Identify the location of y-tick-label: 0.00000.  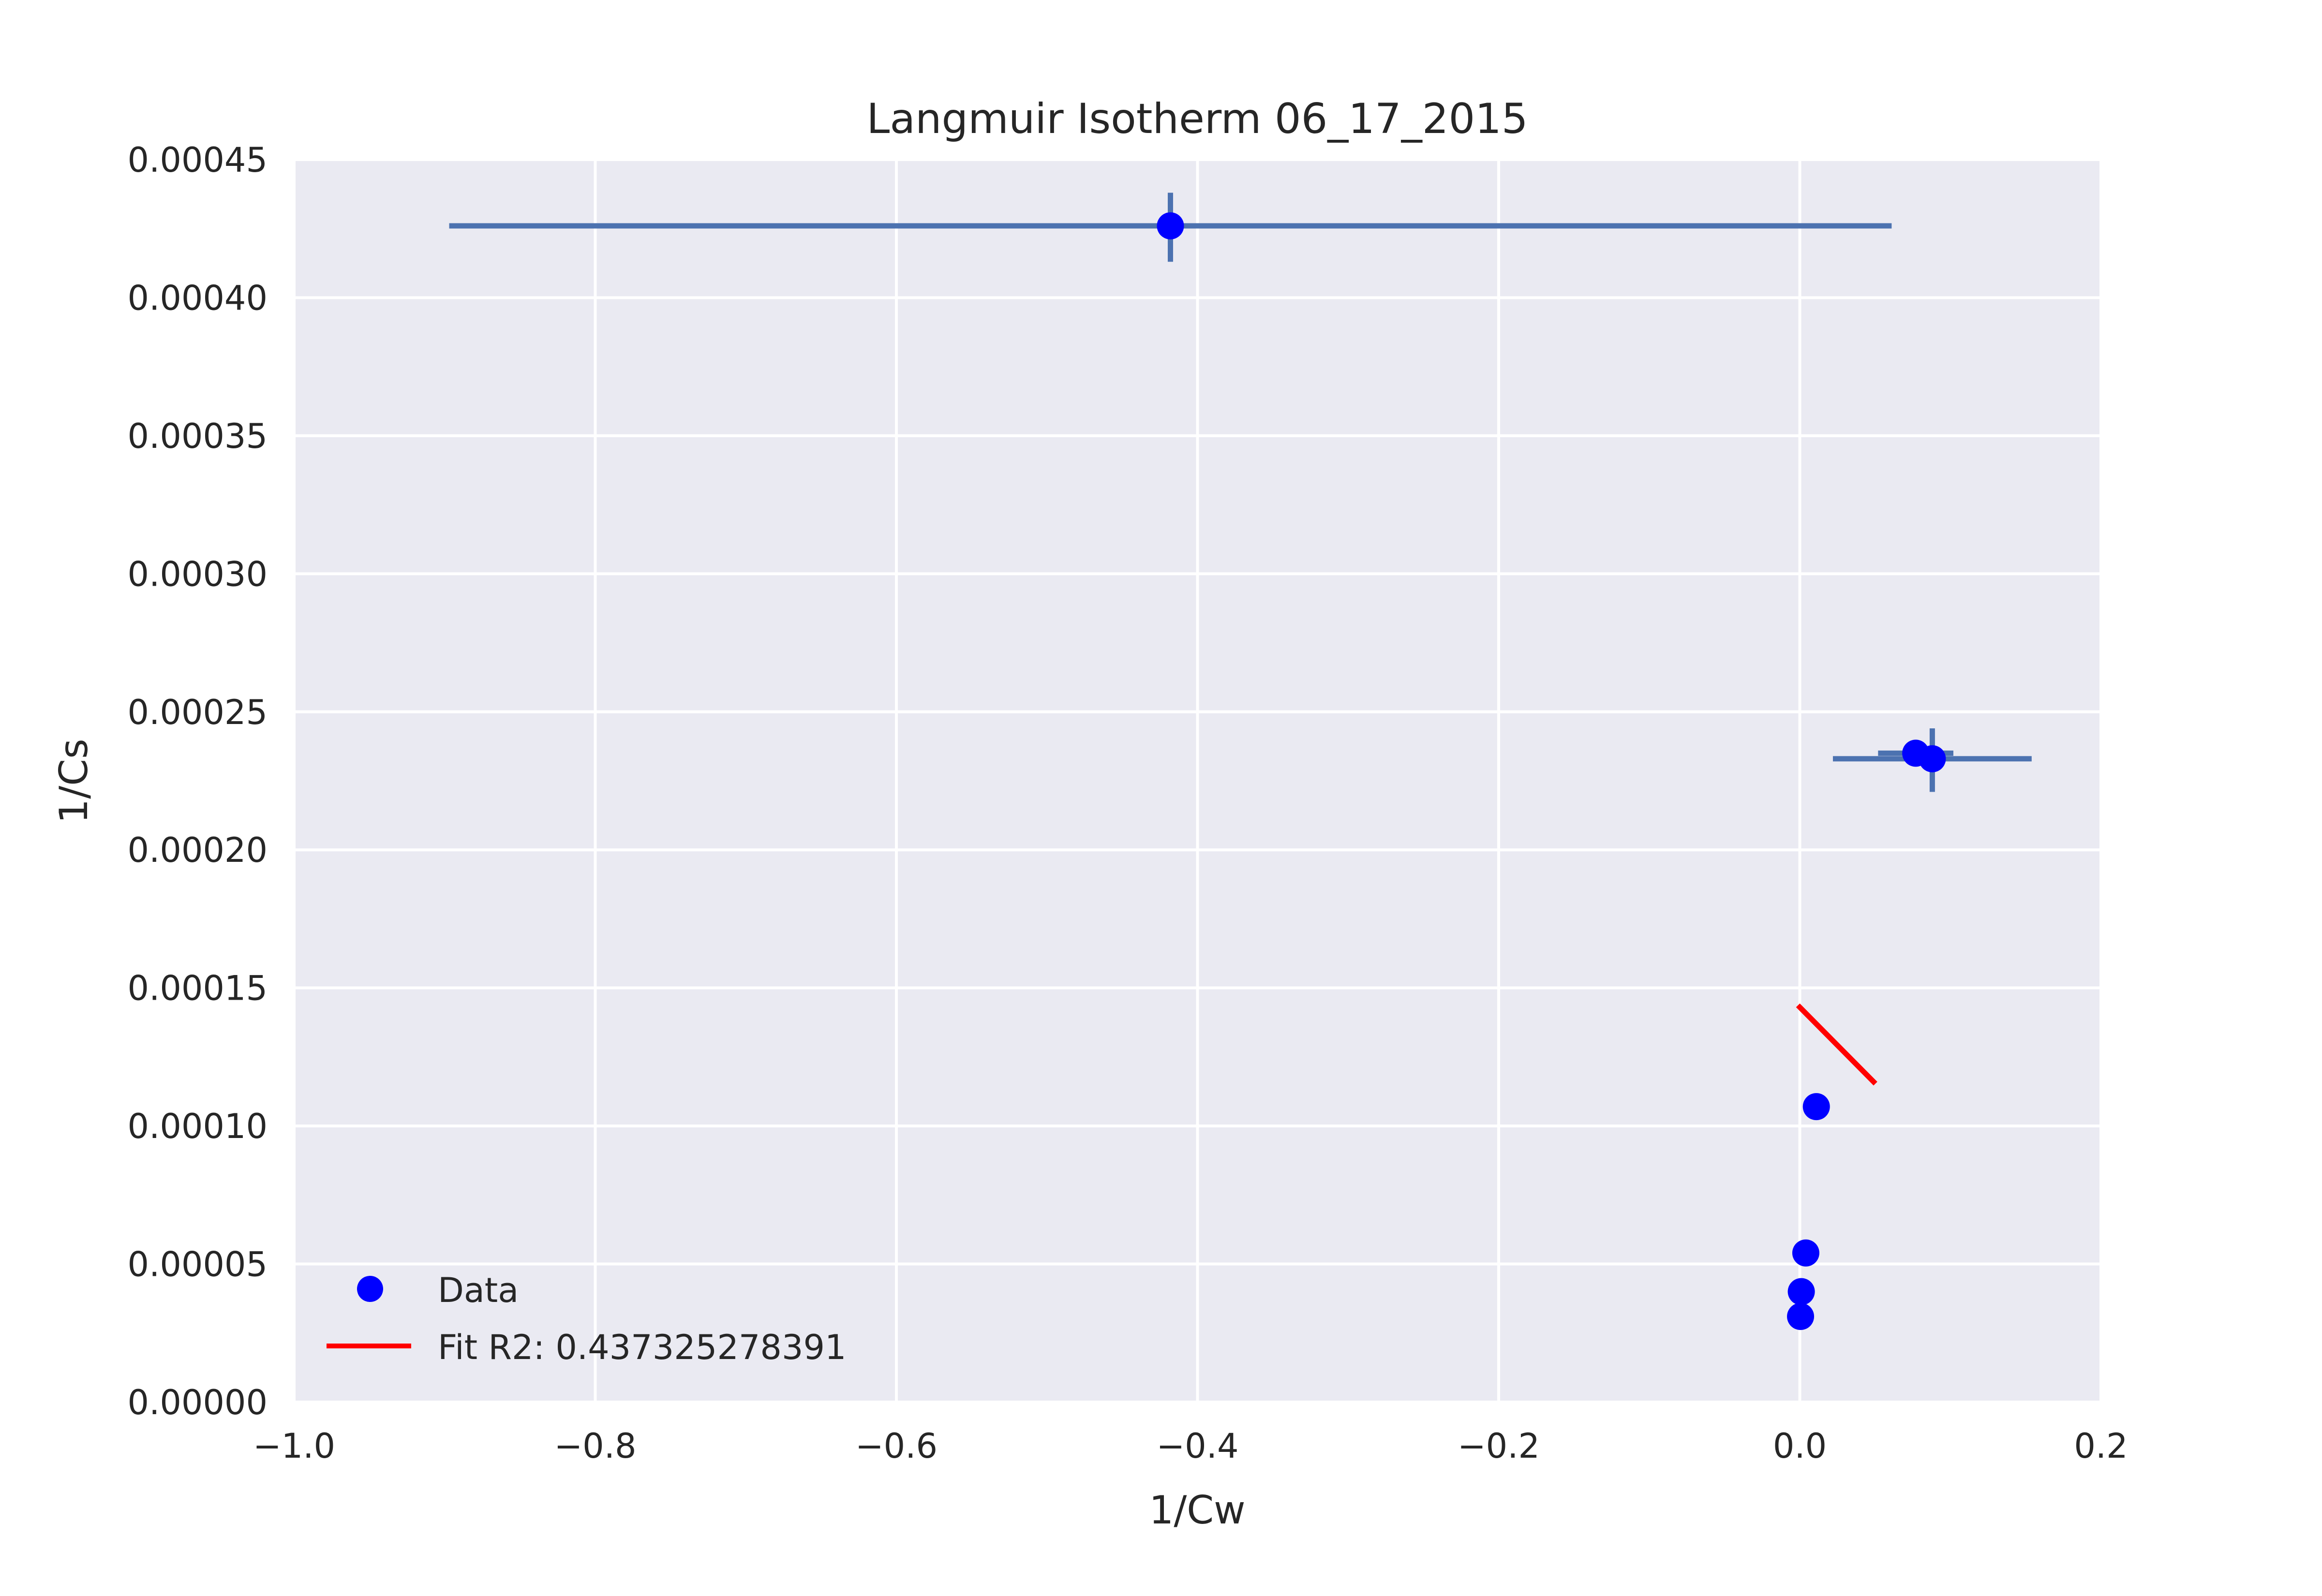
(198, 1402).